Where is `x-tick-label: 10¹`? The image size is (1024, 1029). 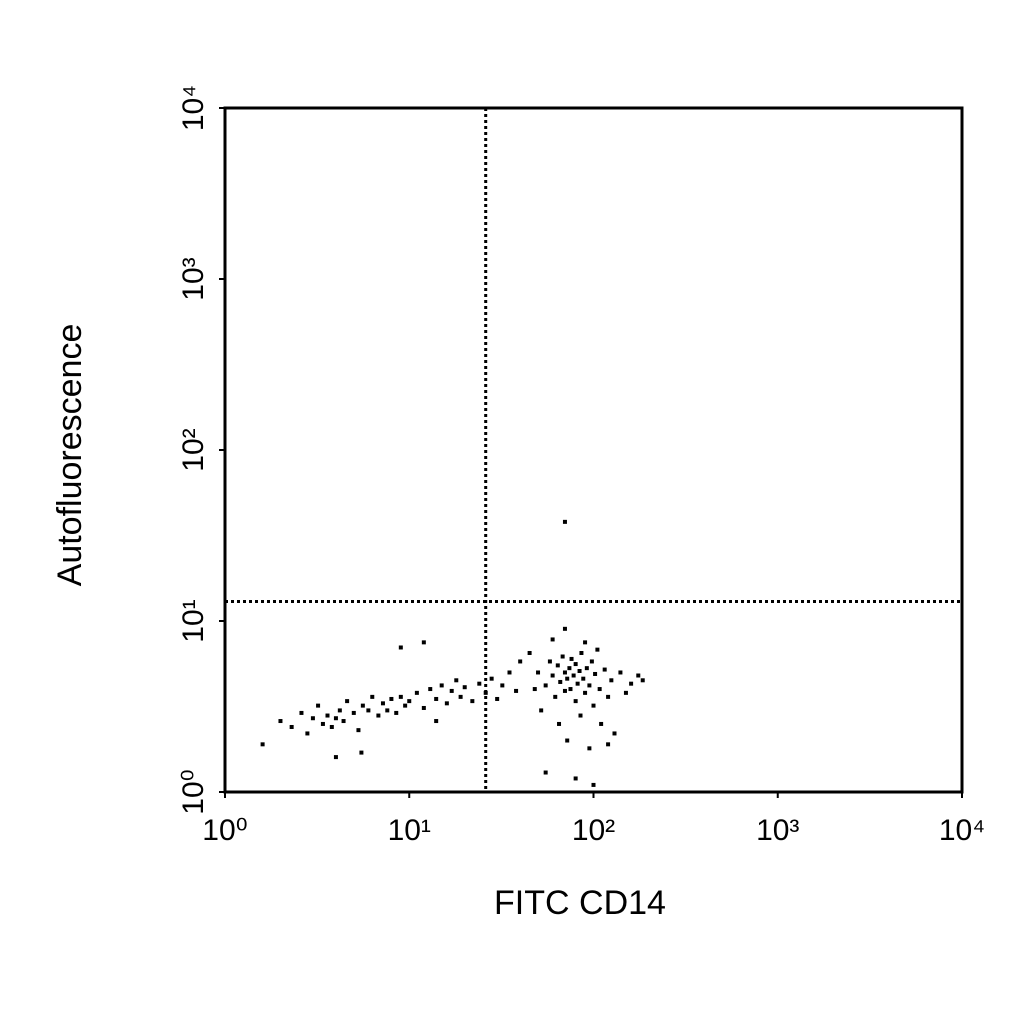 x-tick-label: 10¹ is located at coordinates (409, 830).